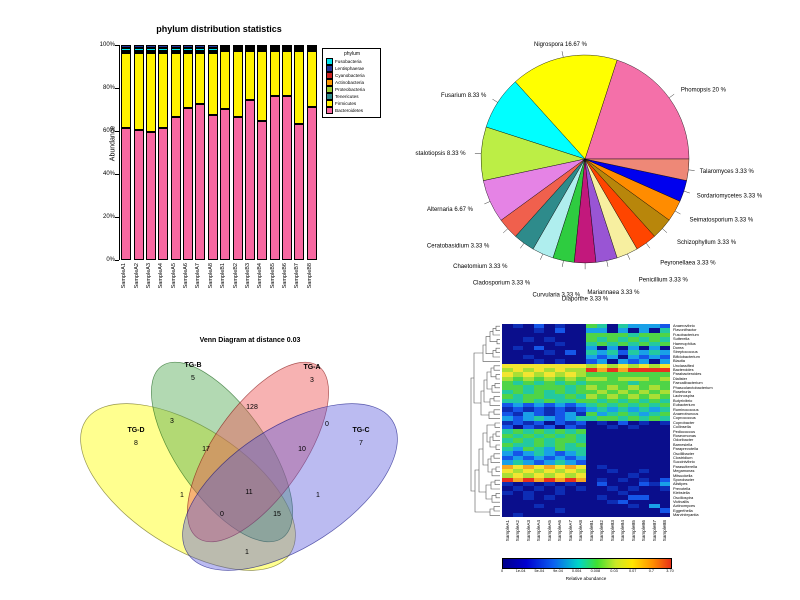 Image resolution: width=800 pixels, height=600 pixels. I want to click on venn-region-count-bac: 10, so click(302, 449).